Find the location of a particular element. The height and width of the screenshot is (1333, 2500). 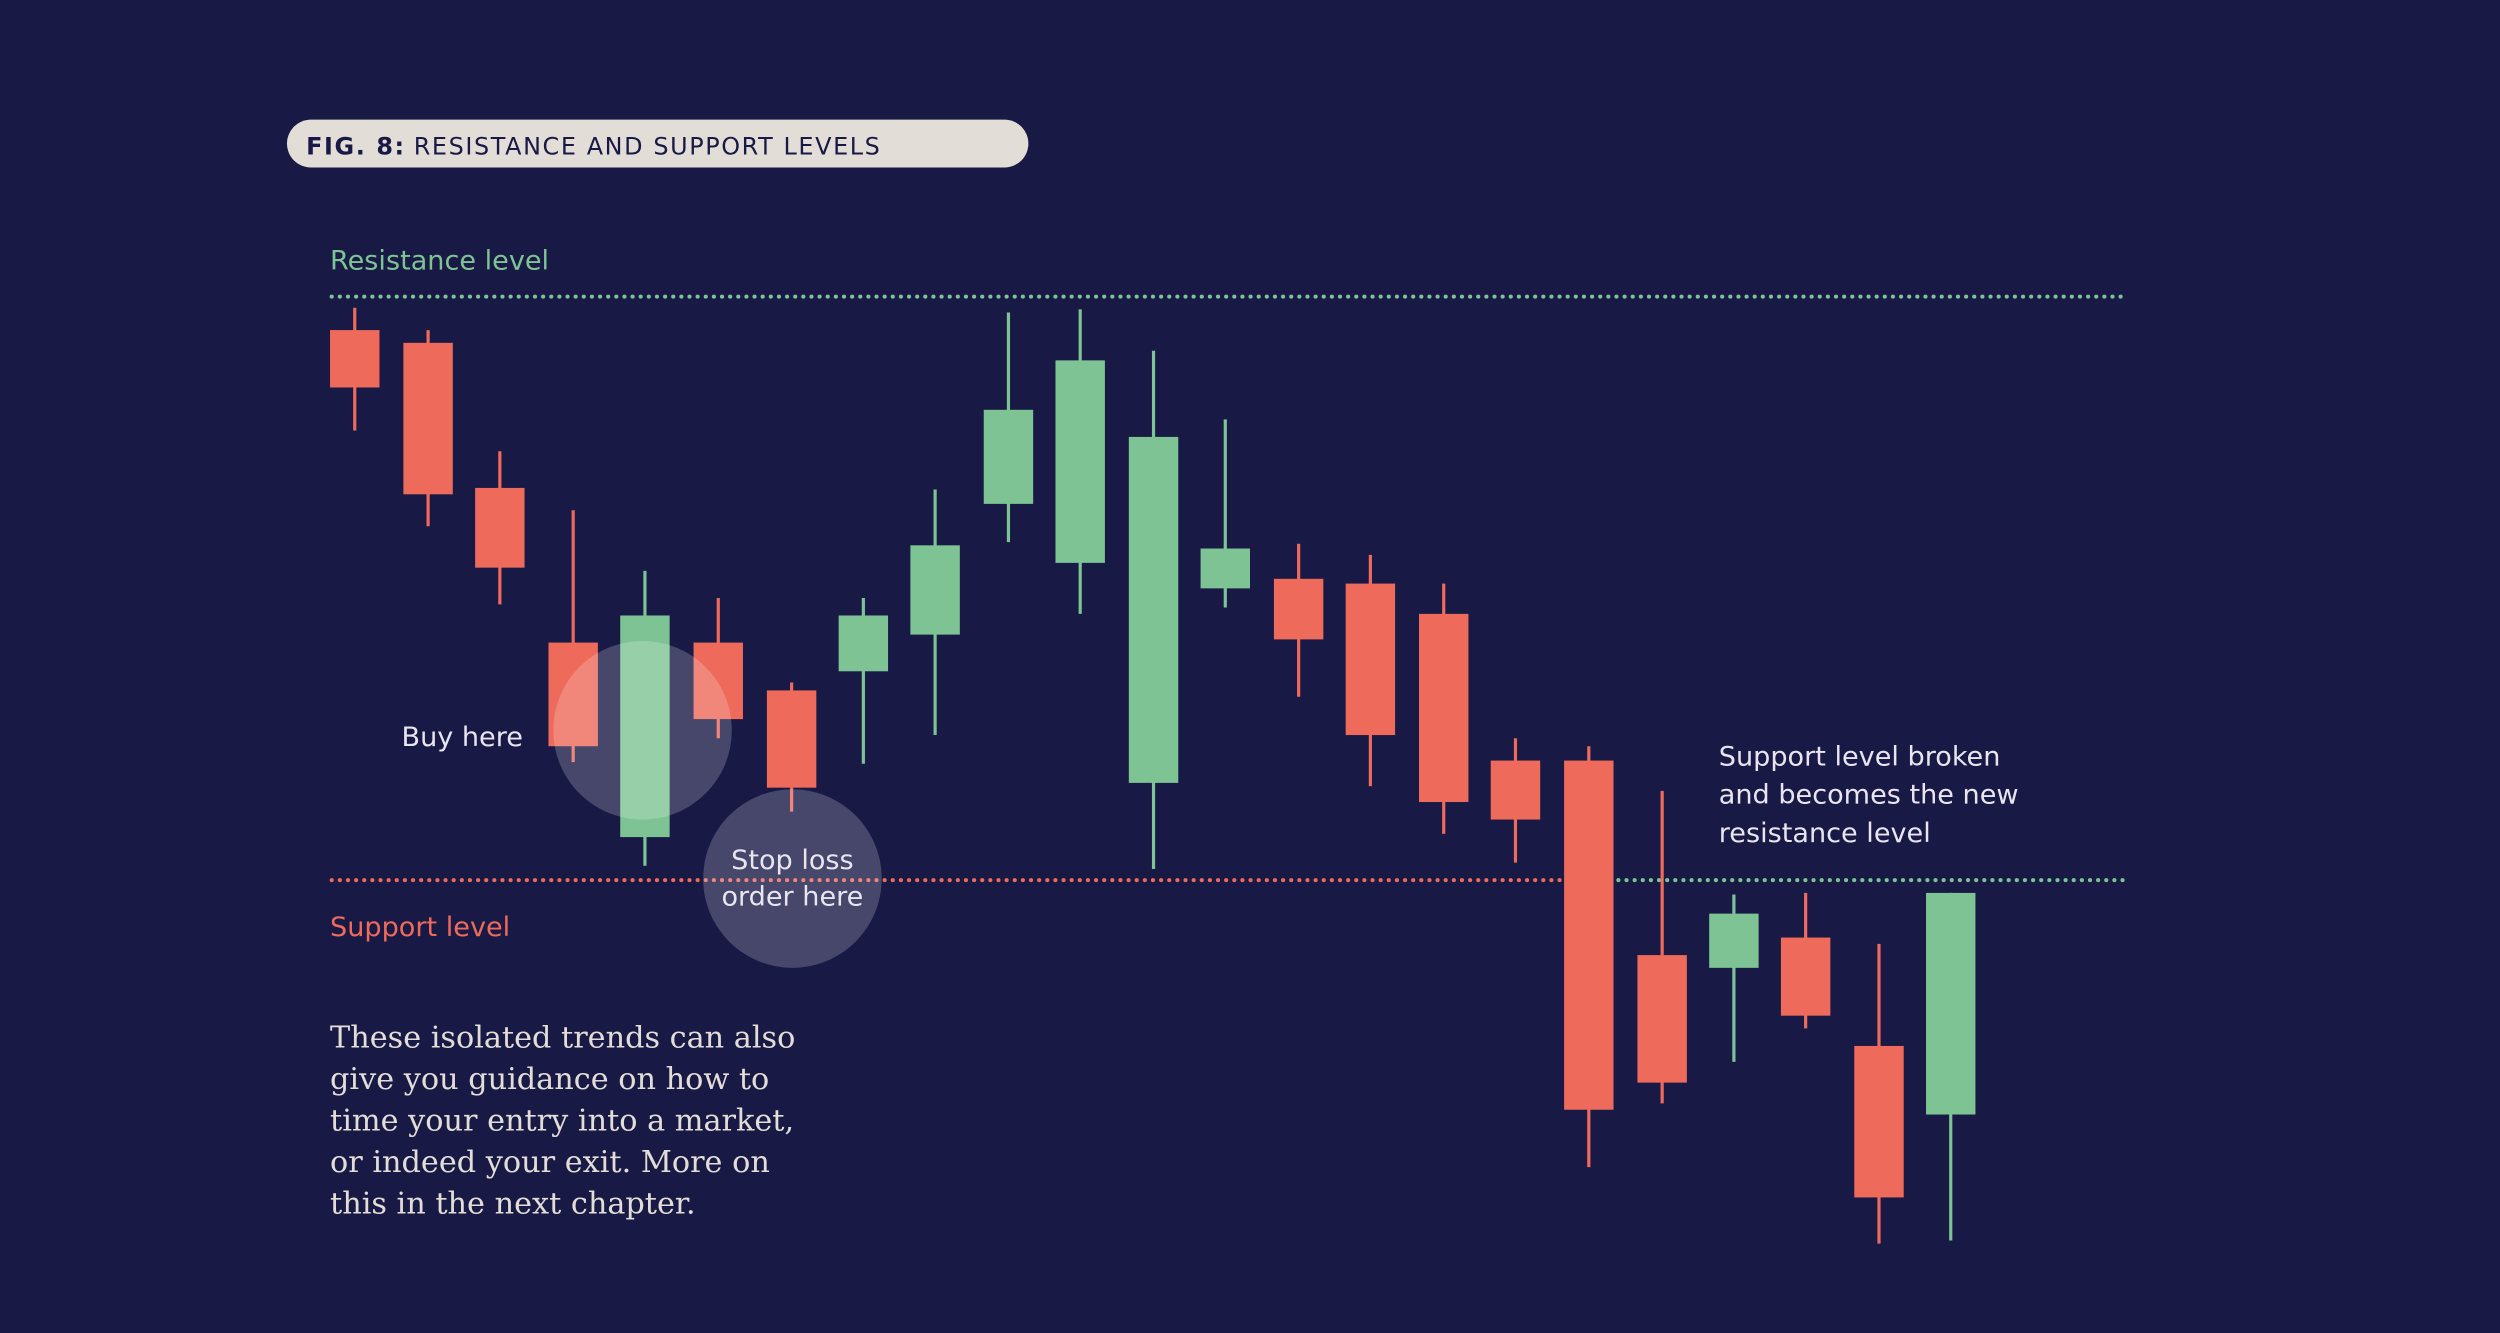

resistance-label: Resistance level is located at coordinates (439, 260).